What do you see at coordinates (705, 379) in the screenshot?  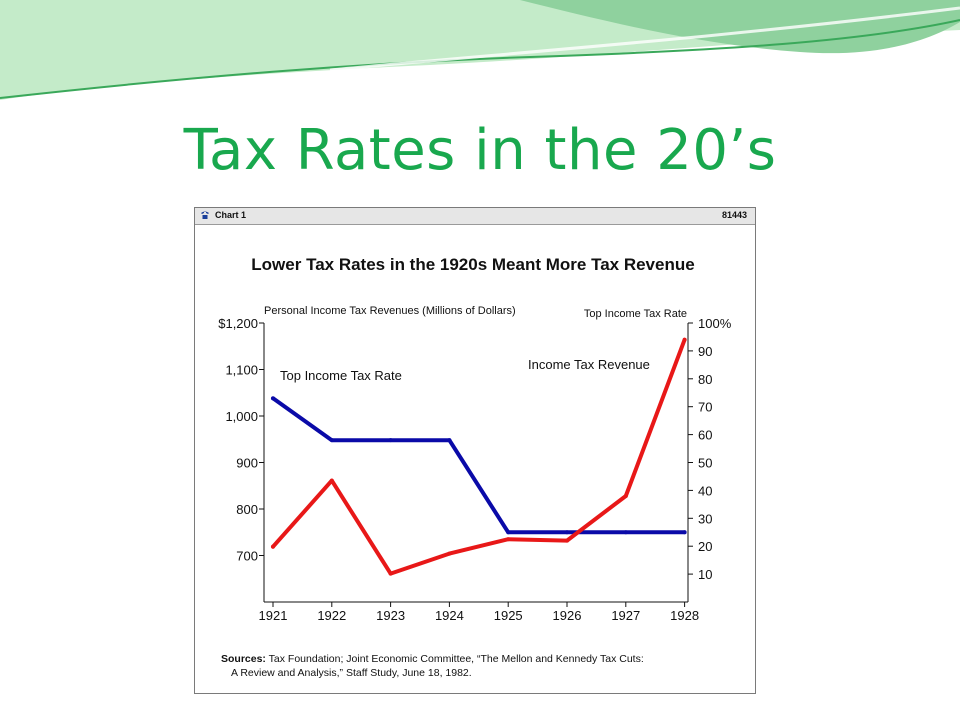 I see `right-tick-label: 80` at bounding box center [705, 379].